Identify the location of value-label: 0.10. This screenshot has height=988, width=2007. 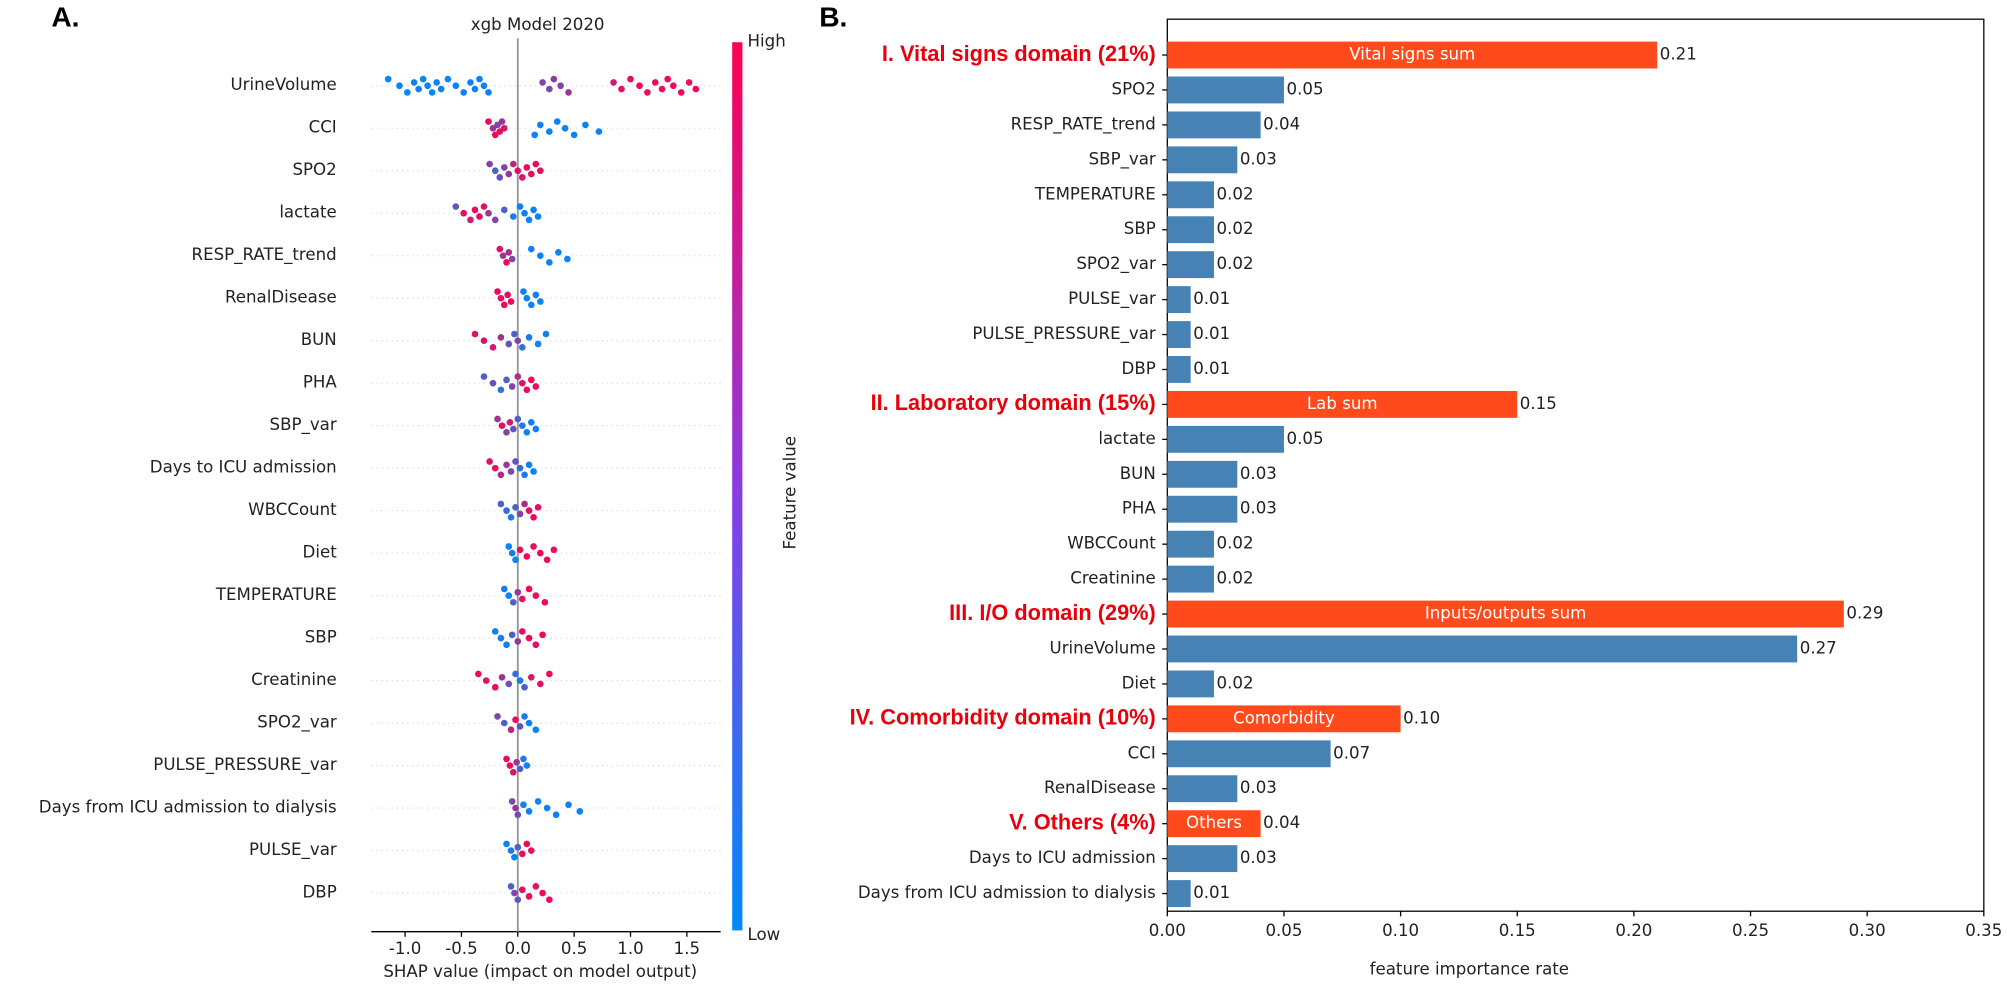
(1421, 717).